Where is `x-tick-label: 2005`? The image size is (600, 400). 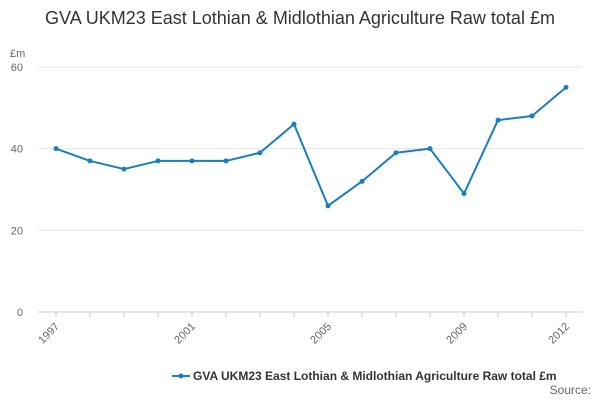
x-tick-label: 2005 is located at coordinates (321, 334).